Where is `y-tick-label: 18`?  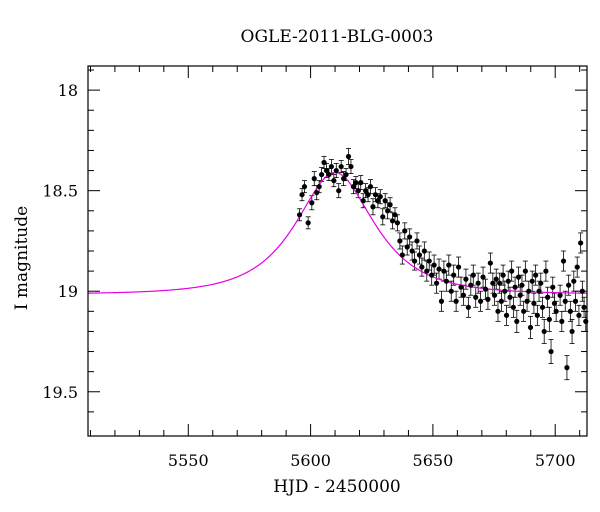 y-tick-label: 18 is located at coordinates (68, 90).